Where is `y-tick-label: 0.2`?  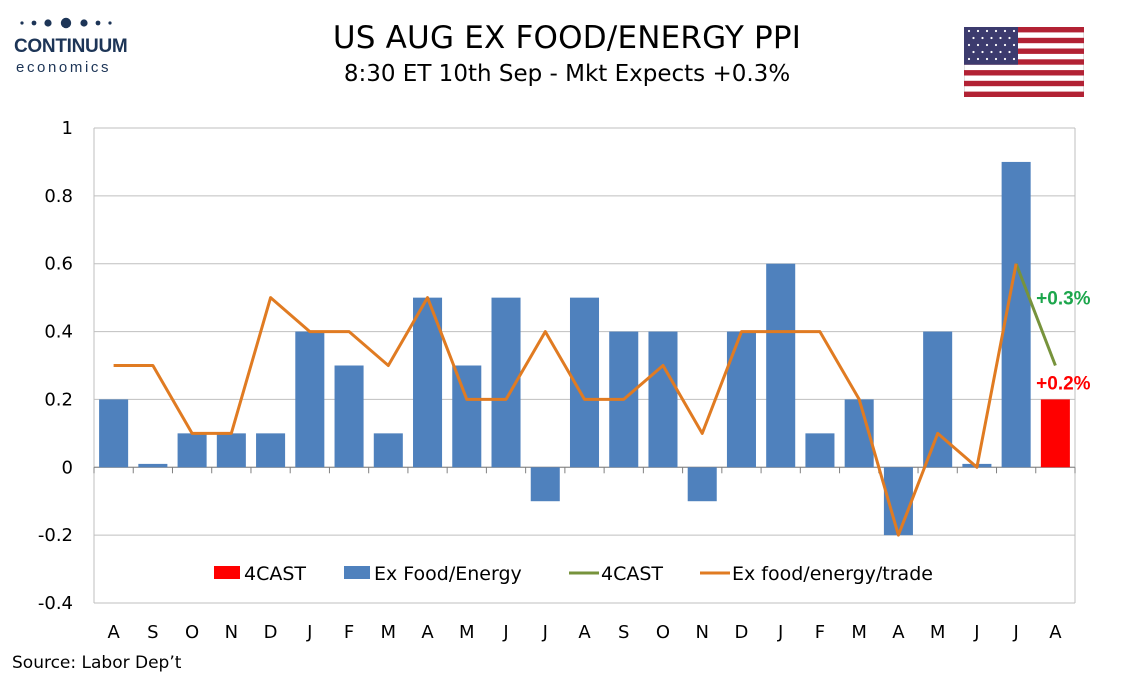
y-tick-label: 0.2 is located at coordinates (58, 399).